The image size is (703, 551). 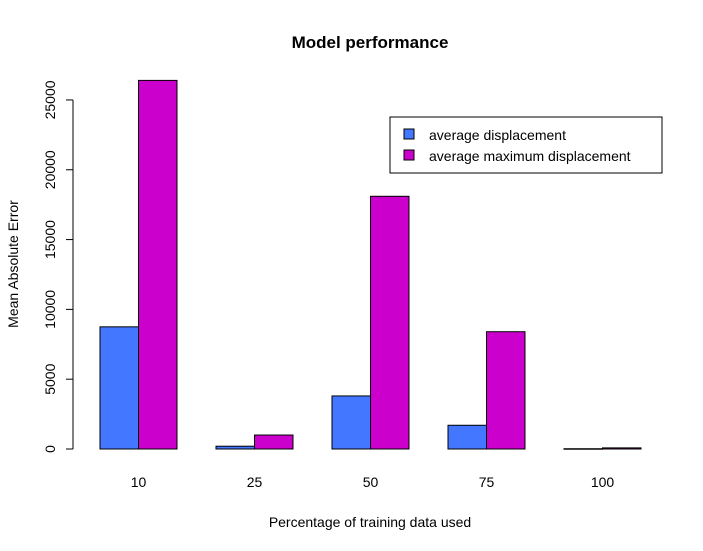 What do you see at coordinates (50, 449) in the screenshot?
I see `y-tick-label: 0` at bounding box center [50, 449].